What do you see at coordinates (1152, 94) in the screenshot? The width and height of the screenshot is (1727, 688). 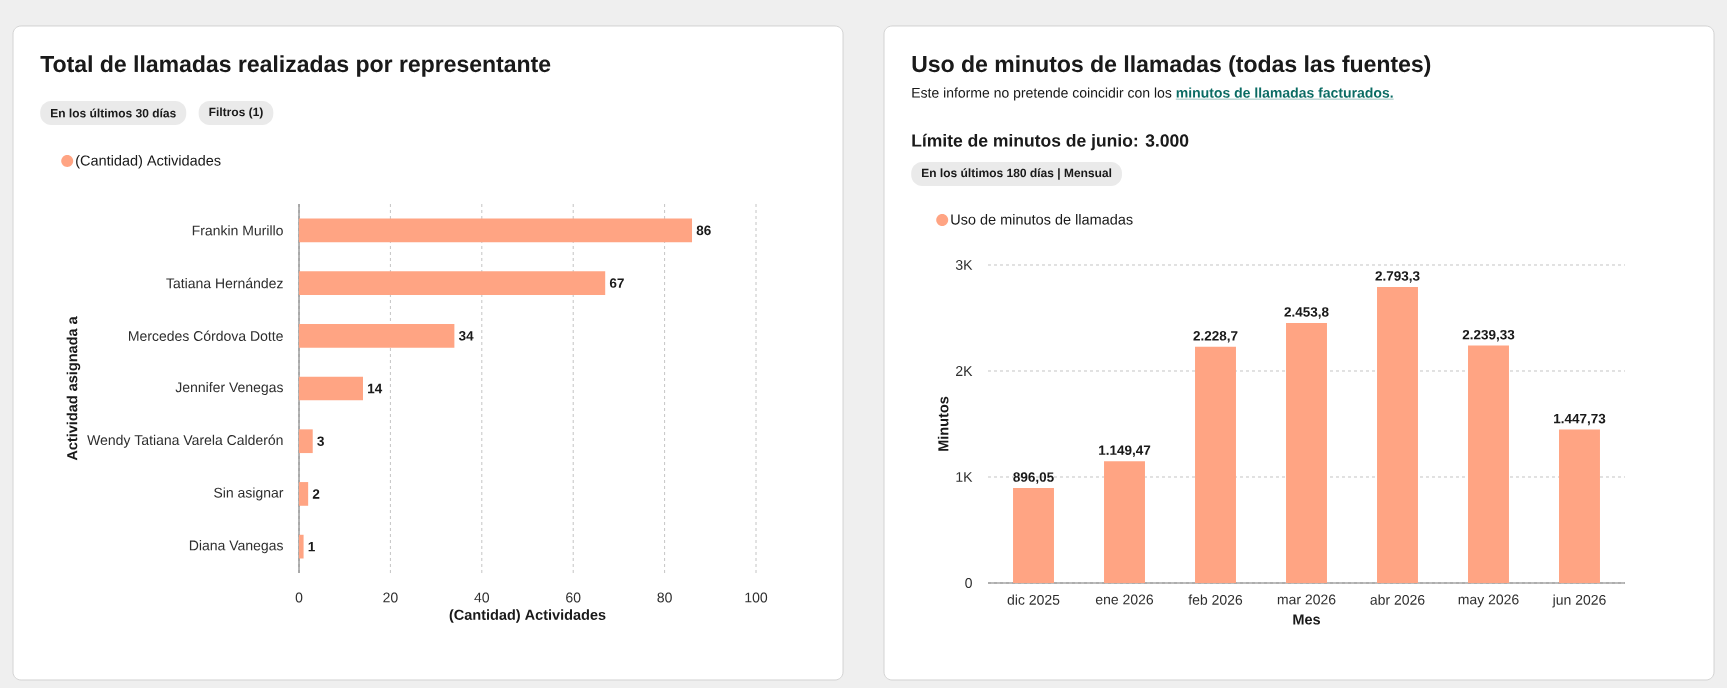 I see `chart-subtitle: Este informe no pretende coincidir con los minutos de llamadas facturados.` at bounding box center [1152, 94].